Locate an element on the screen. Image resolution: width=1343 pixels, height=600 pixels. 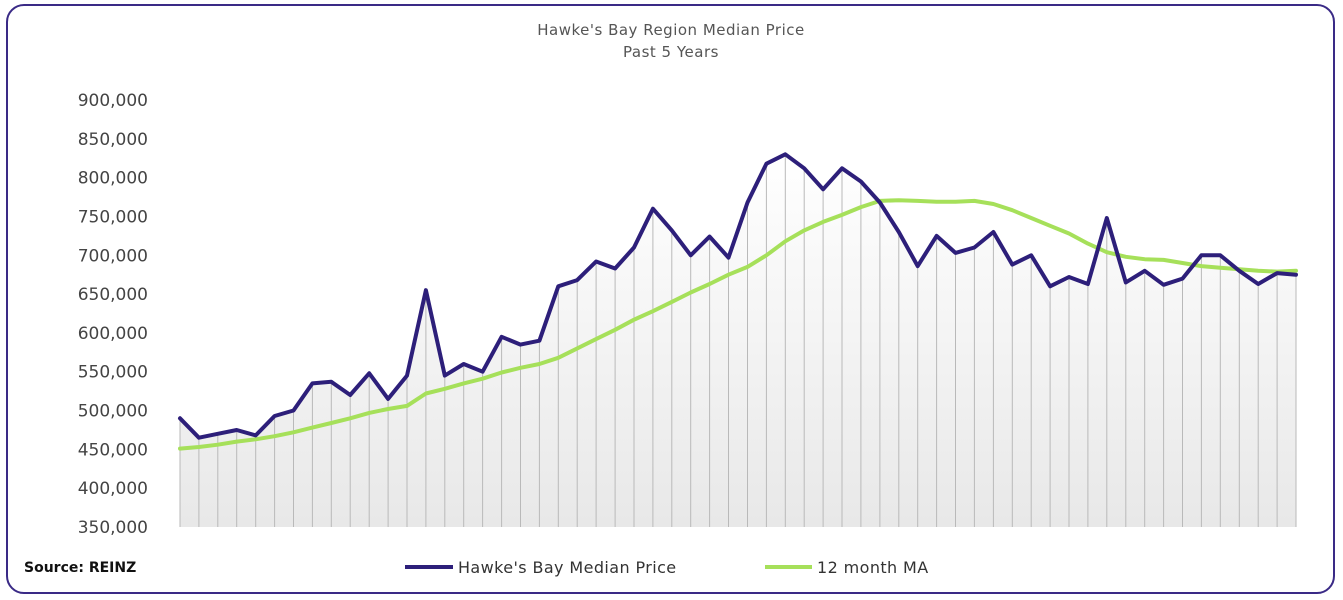
y-tick-label: 900,000 is located at coordinates (113, 101).